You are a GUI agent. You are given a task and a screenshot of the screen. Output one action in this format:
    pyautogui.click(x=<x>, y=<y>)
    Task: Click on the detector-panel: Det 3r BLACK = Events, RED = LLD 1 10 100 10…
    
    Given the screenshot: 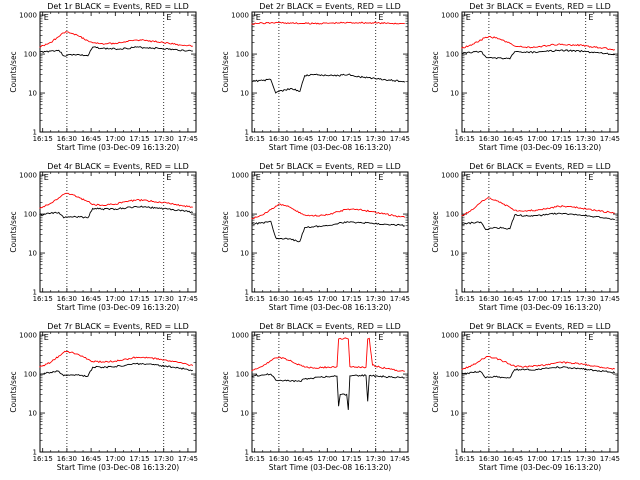 What is the action you would take?
    pyautogui.click(x=525, y=77)
    